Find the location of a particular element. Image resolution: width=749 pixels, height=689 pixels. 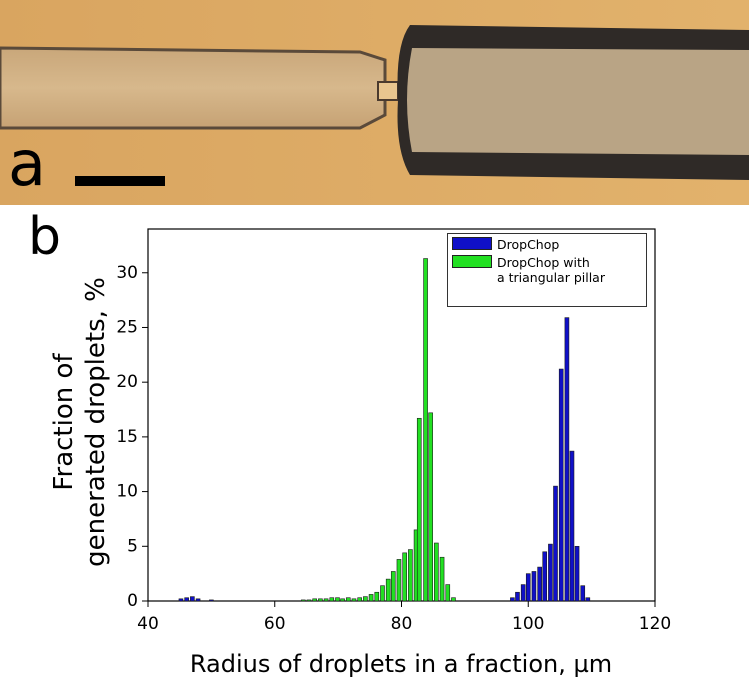

inlet-channel is located at coordinates (193, 88).